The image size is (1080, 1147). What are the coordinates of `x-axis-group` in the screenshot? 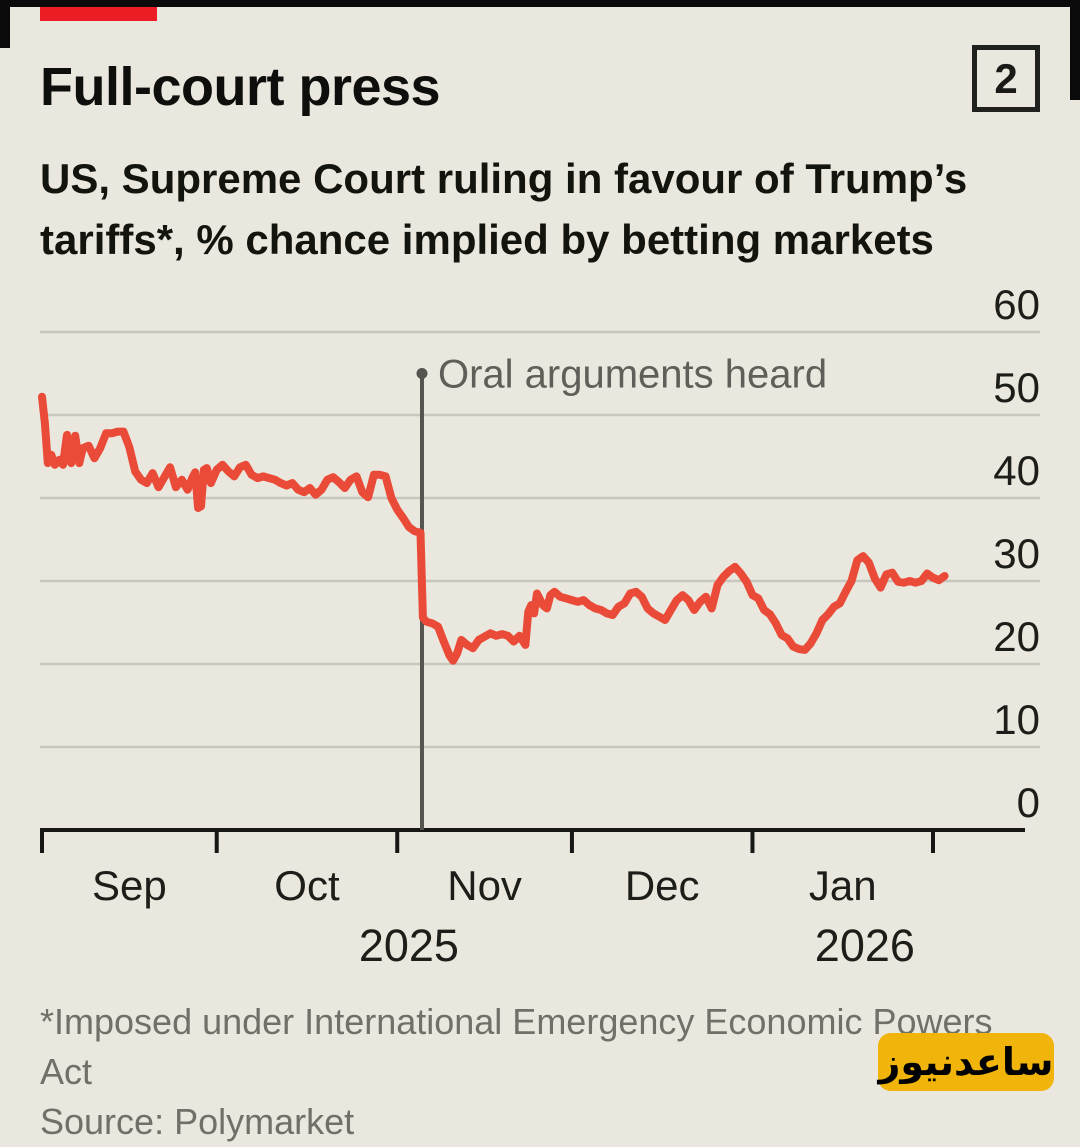 It's located at (532, 840).